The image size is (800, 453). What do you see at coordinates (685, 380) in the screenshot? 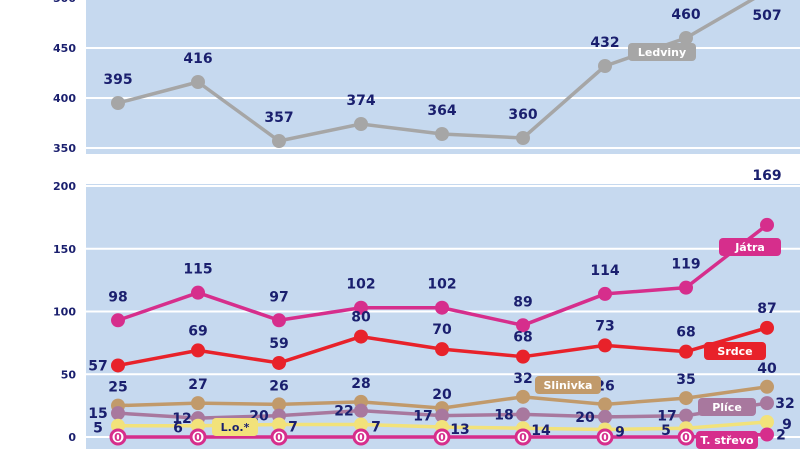
I see `data-label: 35` at bounding box center [685, 380].